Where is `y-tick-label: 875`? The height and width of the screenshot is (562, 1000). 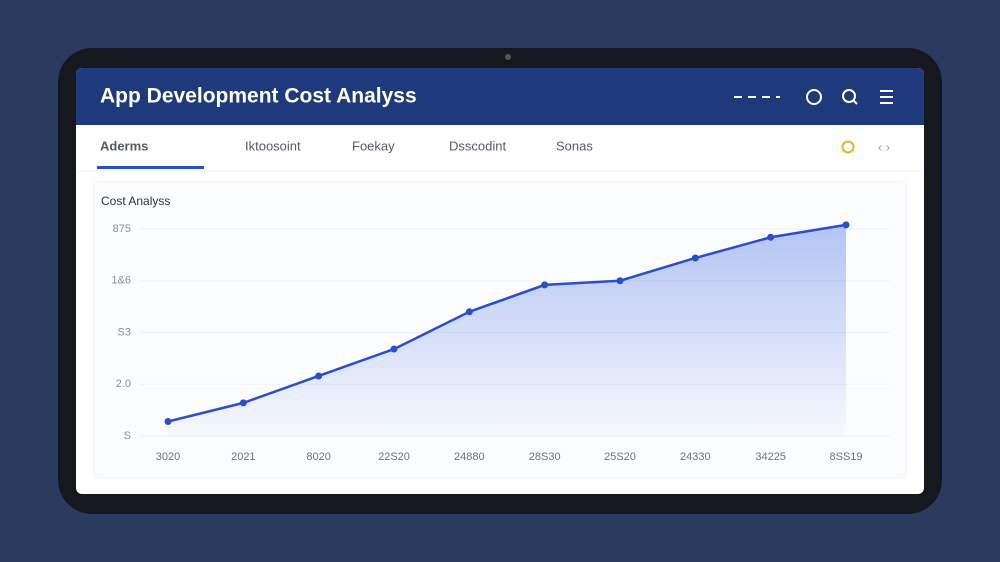 y-tick-label: 875 is located at coordinates (122, 229).